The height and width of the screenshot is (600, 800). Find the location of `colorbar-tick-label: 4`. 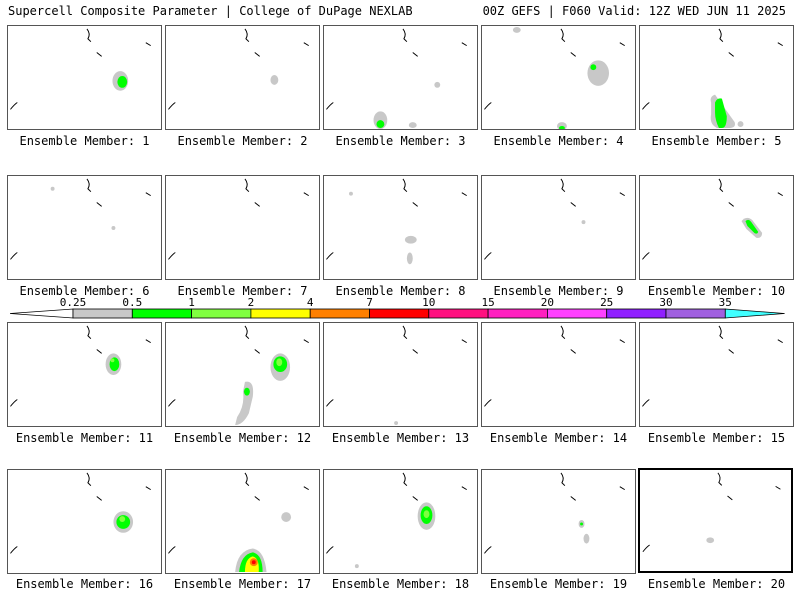

colorbar-tick-label: 4 is located at coordinates (310, 303).